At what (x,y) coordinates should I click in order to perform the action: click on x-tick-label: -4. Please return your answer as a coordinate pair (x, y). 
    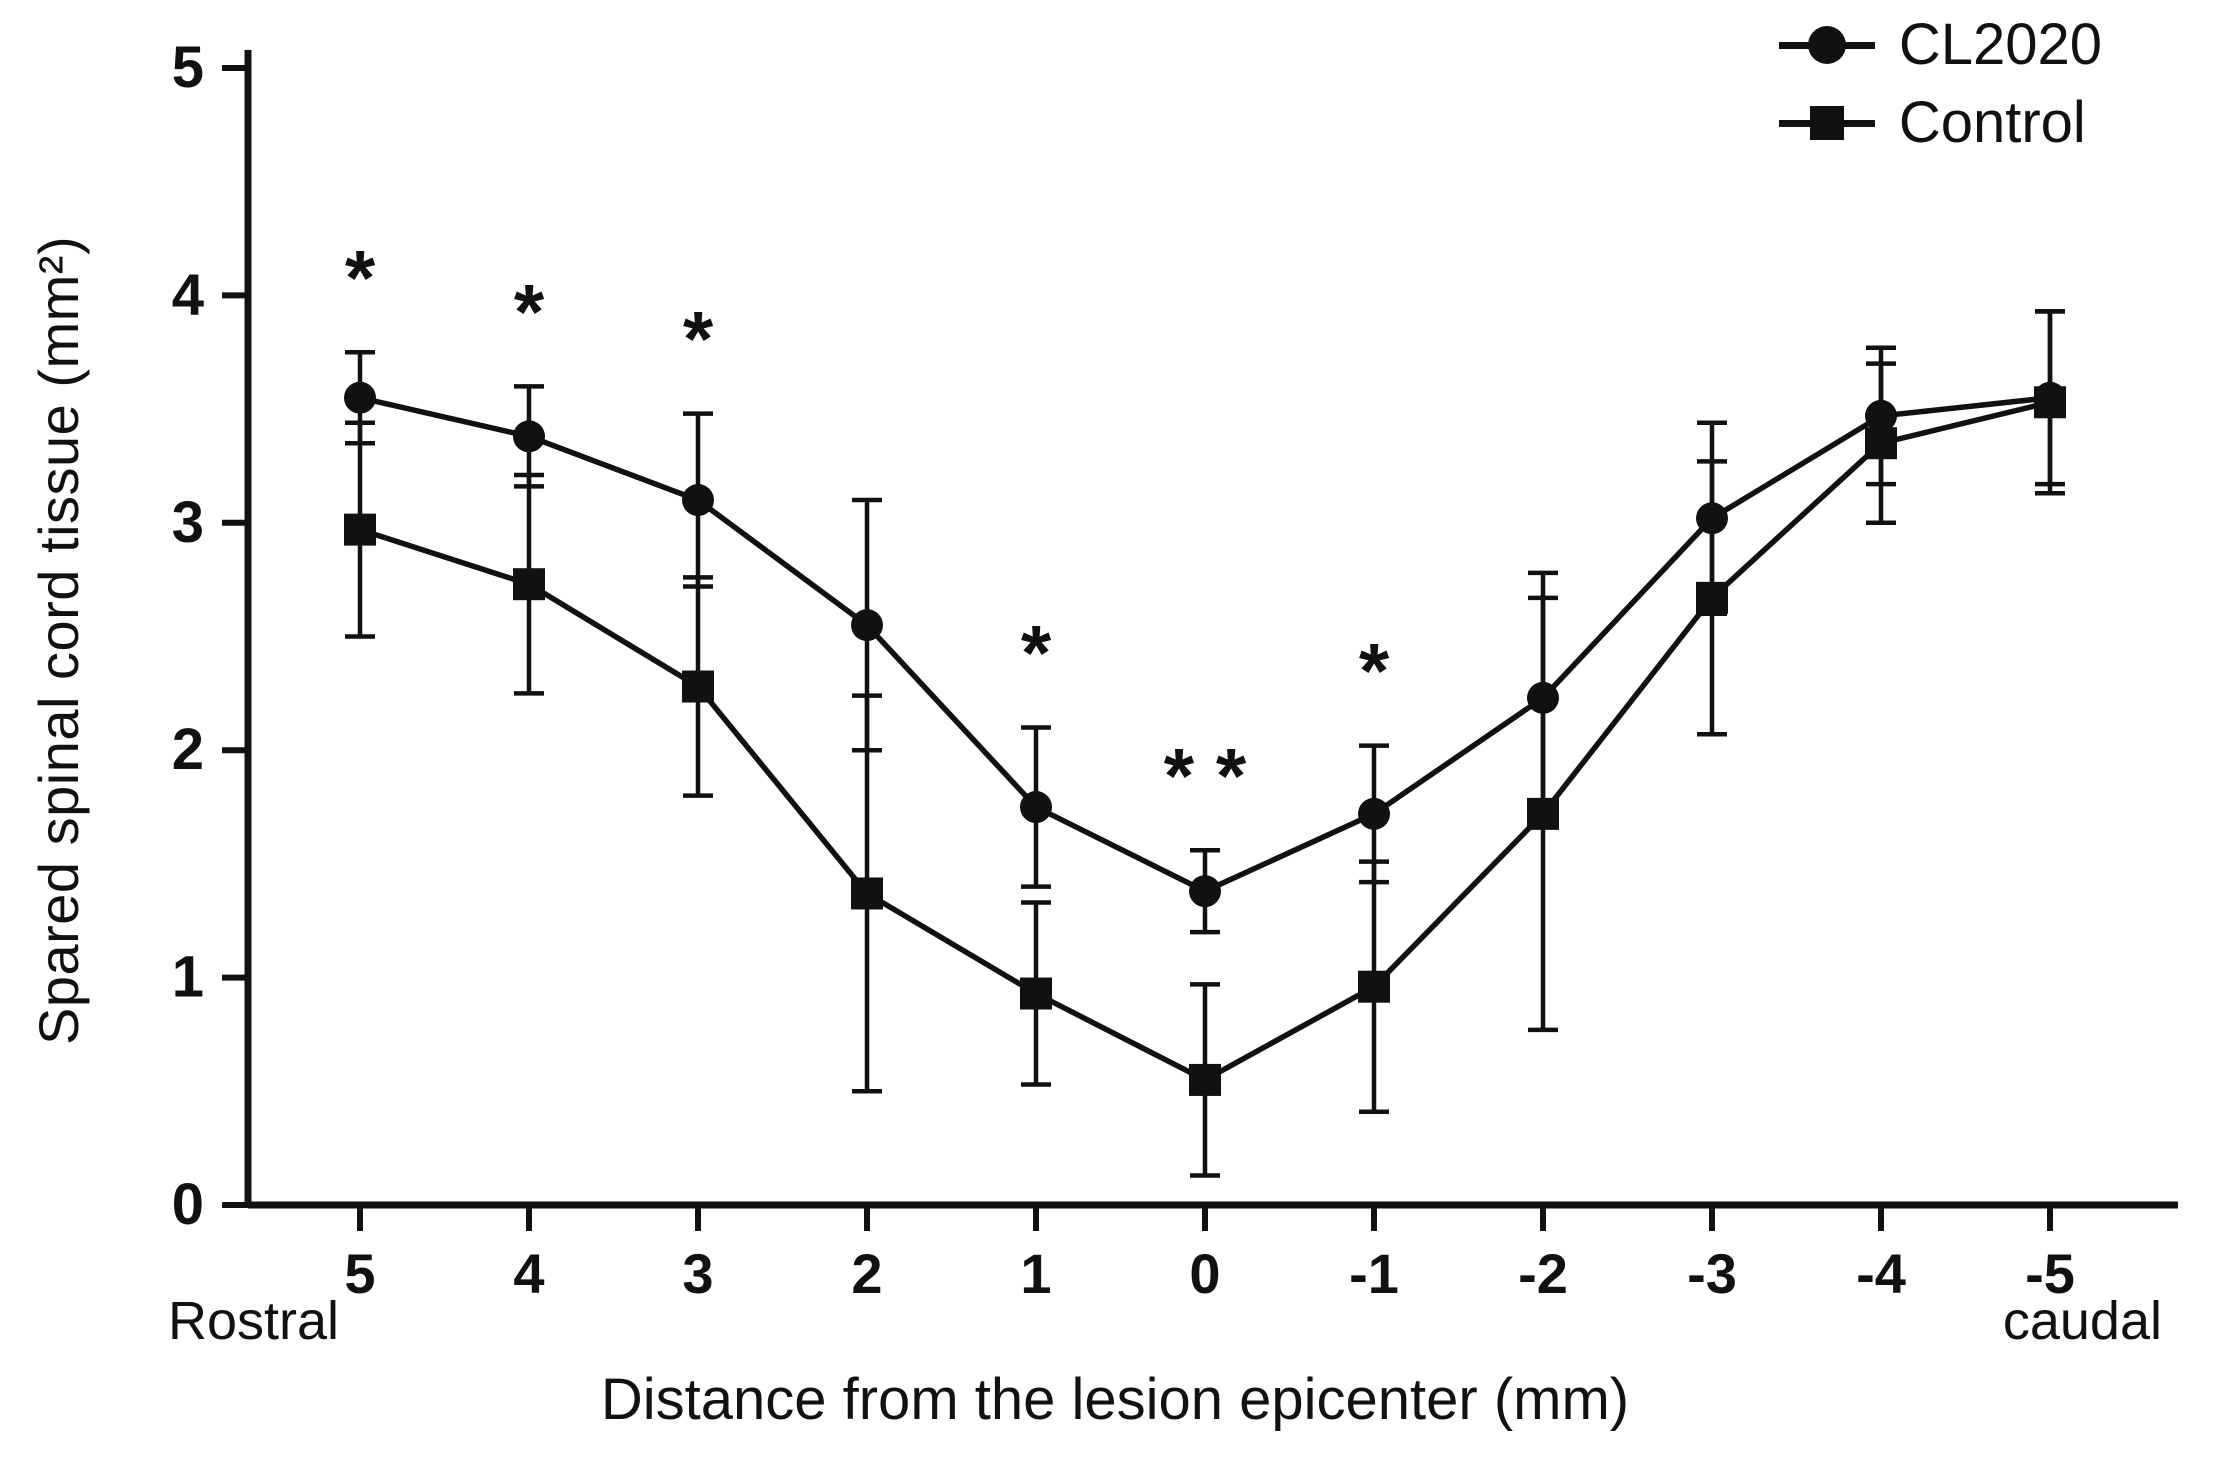
    Looking at the image, I should click on (1881, 1273).